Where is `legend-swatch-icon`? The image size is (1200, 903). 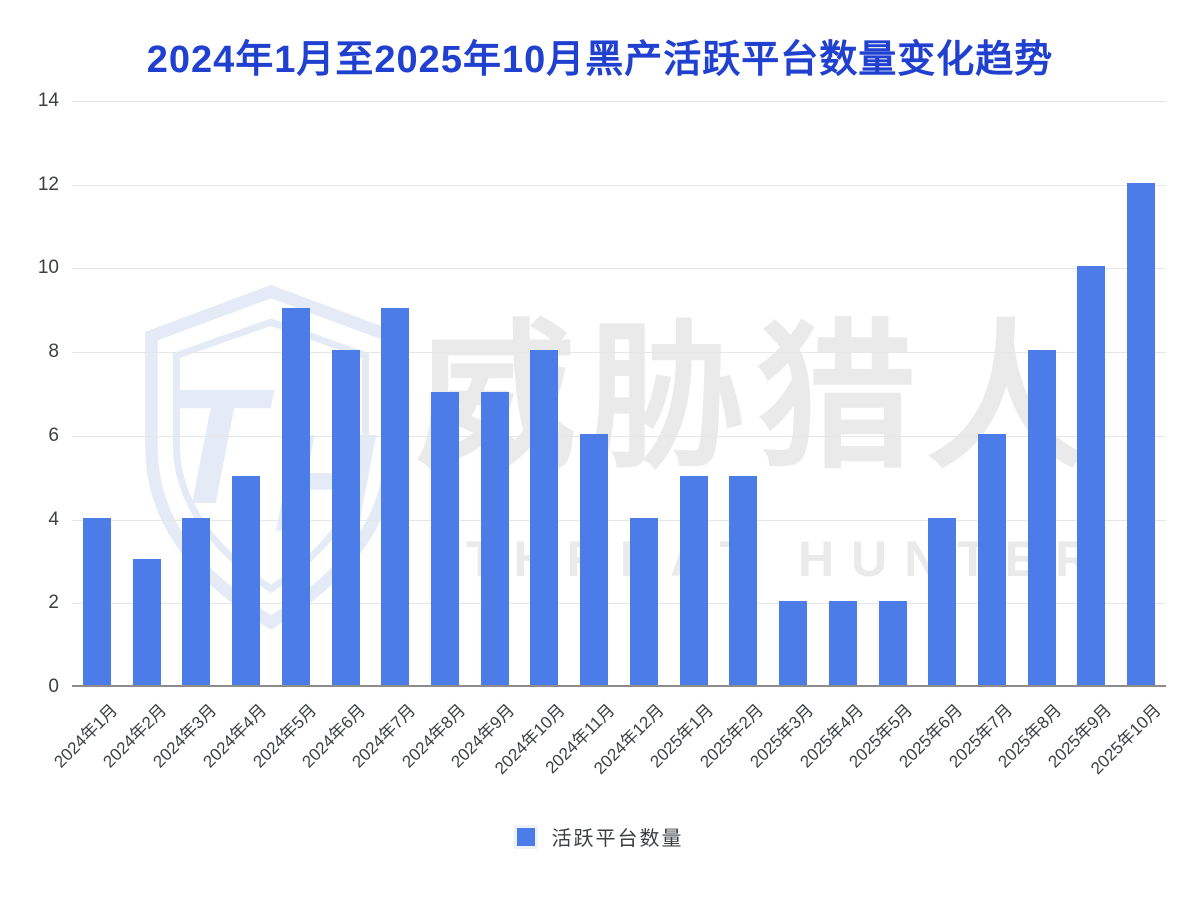
legend-swatch-icon is located at coordinates (525, 836).